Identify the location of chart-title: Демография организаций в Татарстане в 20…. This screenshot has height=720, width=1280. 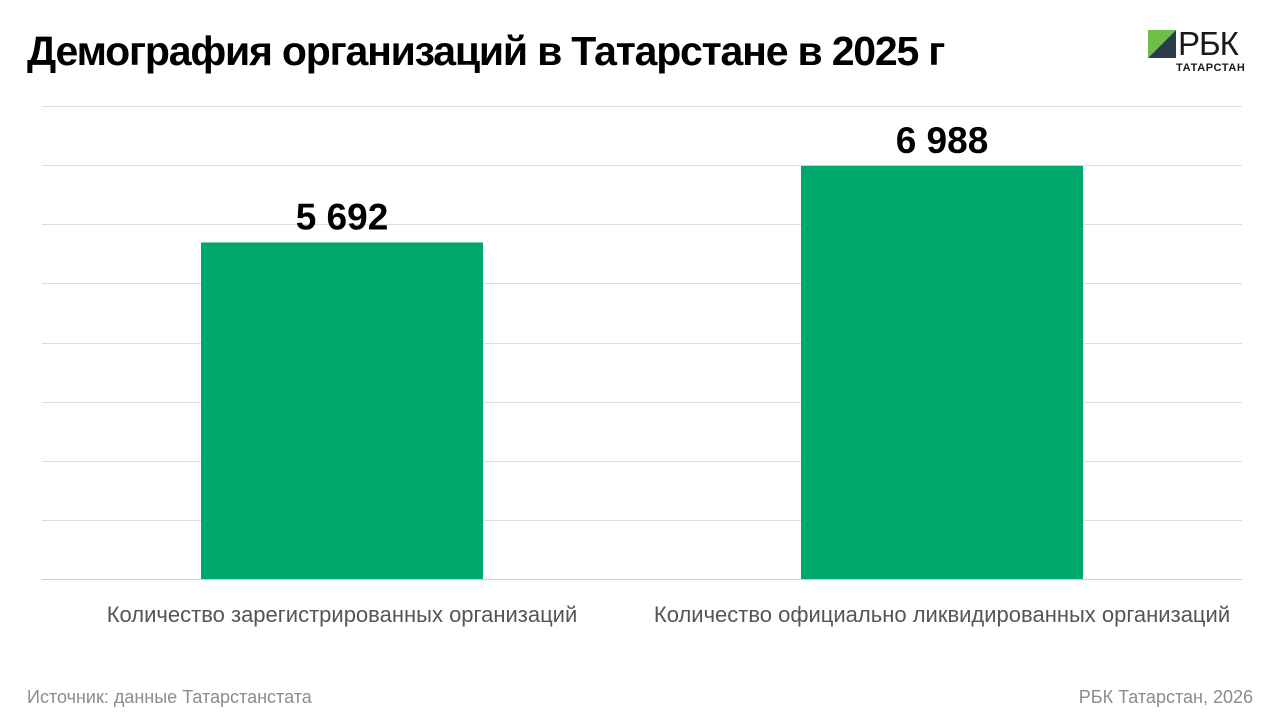
(486, 51).